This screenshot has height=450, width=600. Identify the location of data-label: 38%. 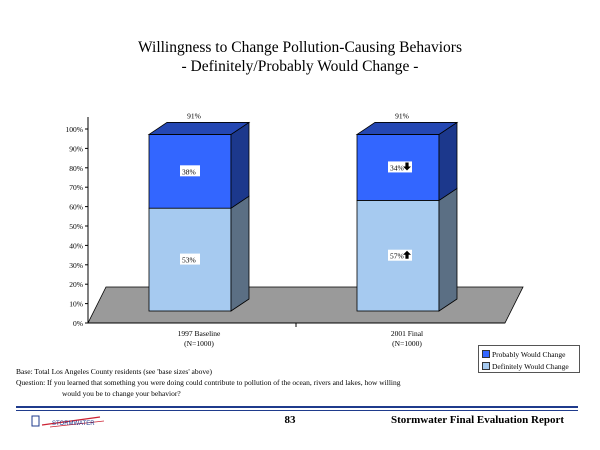
(189, 171).